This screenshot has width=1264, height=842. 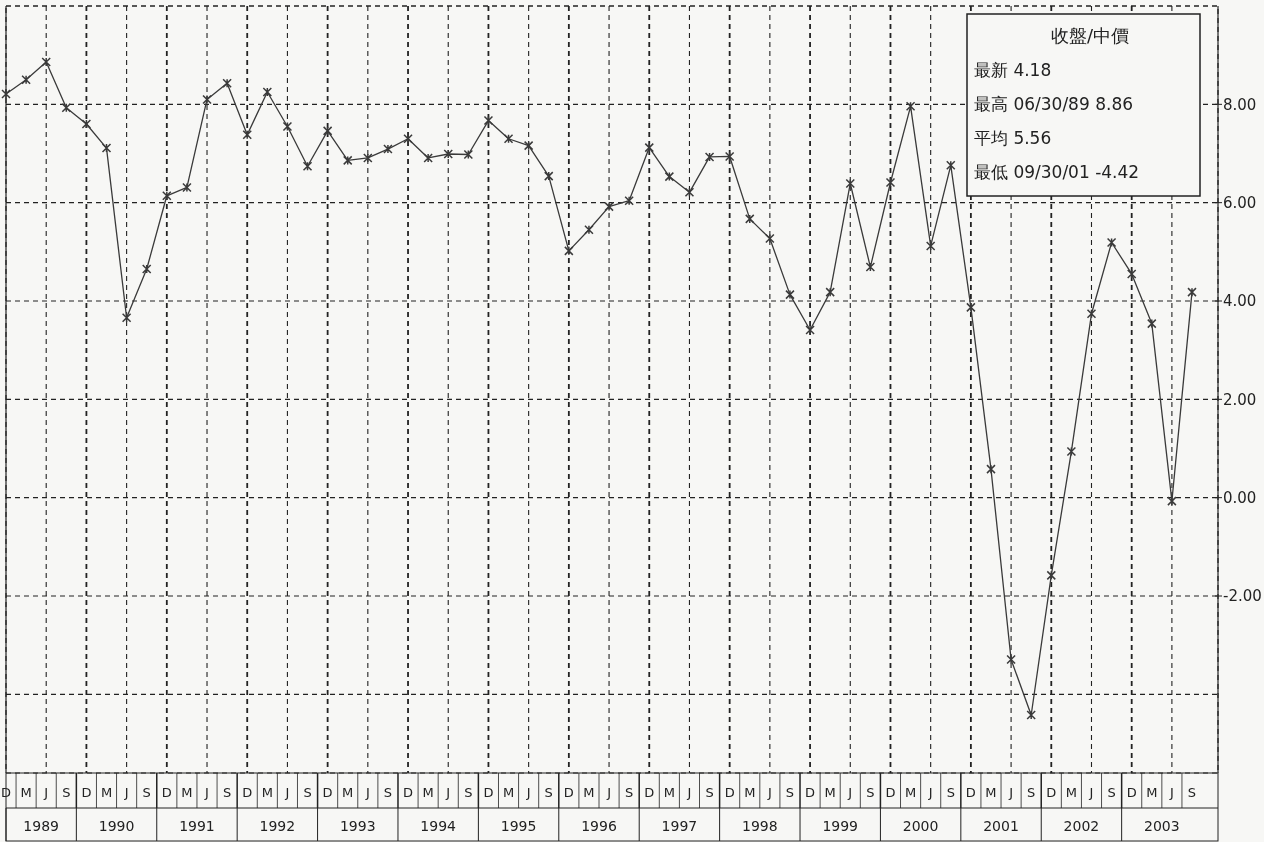 I want to click on y-tick-label: 2.00, so click(x=1240, y=399).